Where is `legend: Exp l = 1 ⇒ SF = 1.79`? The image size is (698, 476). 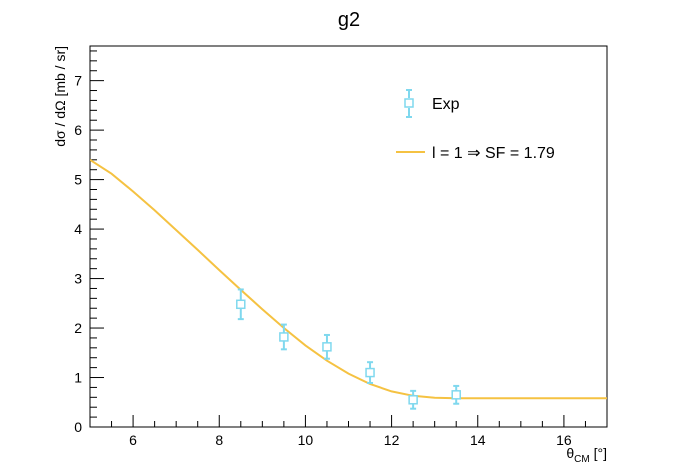
legend: Exp l = 1 ⇒ SF = 1.79 is located at coordinates (475, 125).